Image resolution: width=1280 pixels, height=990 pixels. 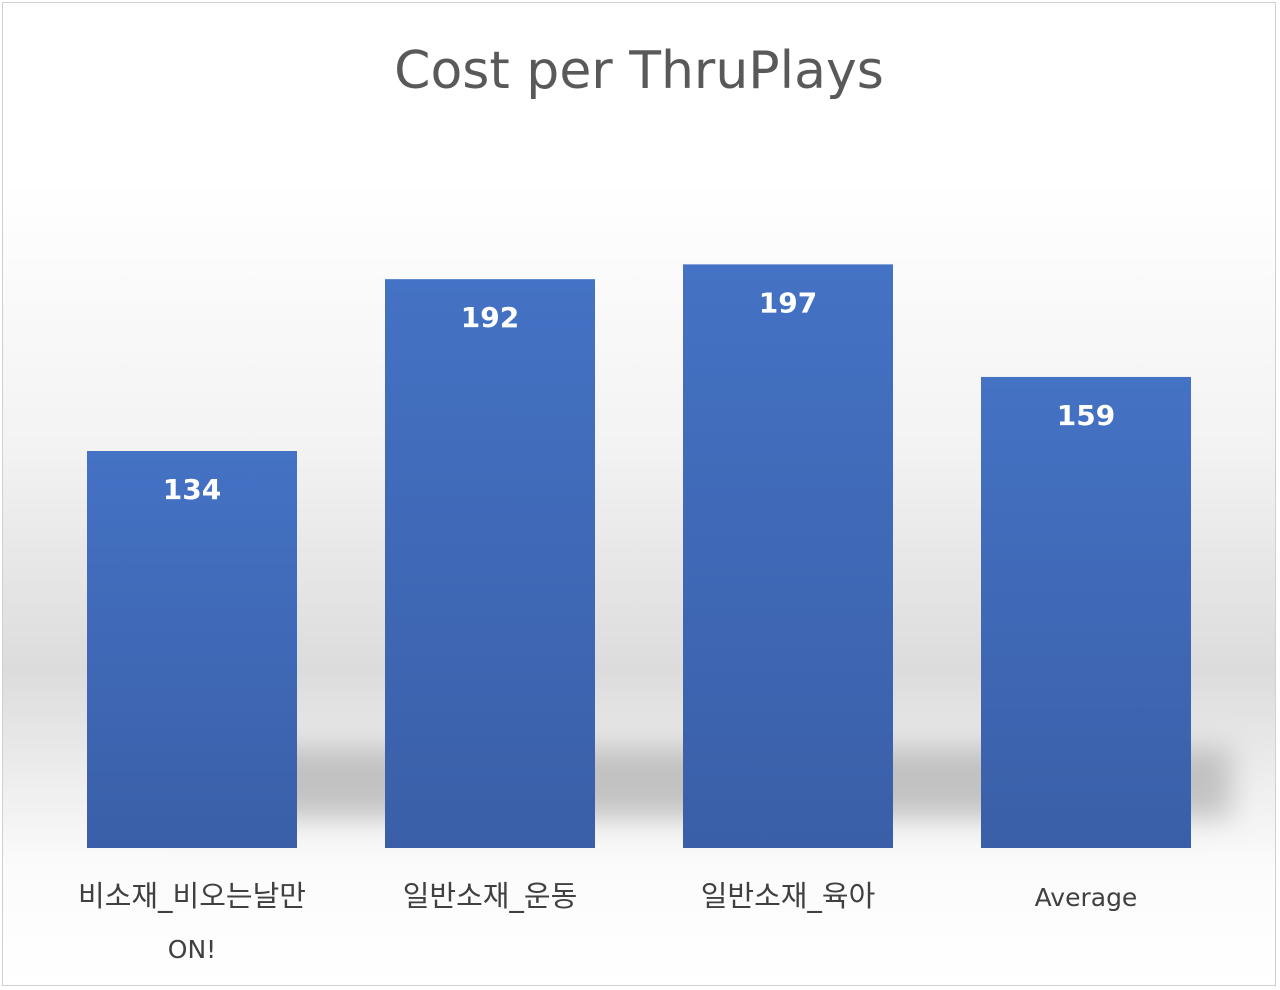 I want to click on data-label: 192, so click(x=490, y=317).